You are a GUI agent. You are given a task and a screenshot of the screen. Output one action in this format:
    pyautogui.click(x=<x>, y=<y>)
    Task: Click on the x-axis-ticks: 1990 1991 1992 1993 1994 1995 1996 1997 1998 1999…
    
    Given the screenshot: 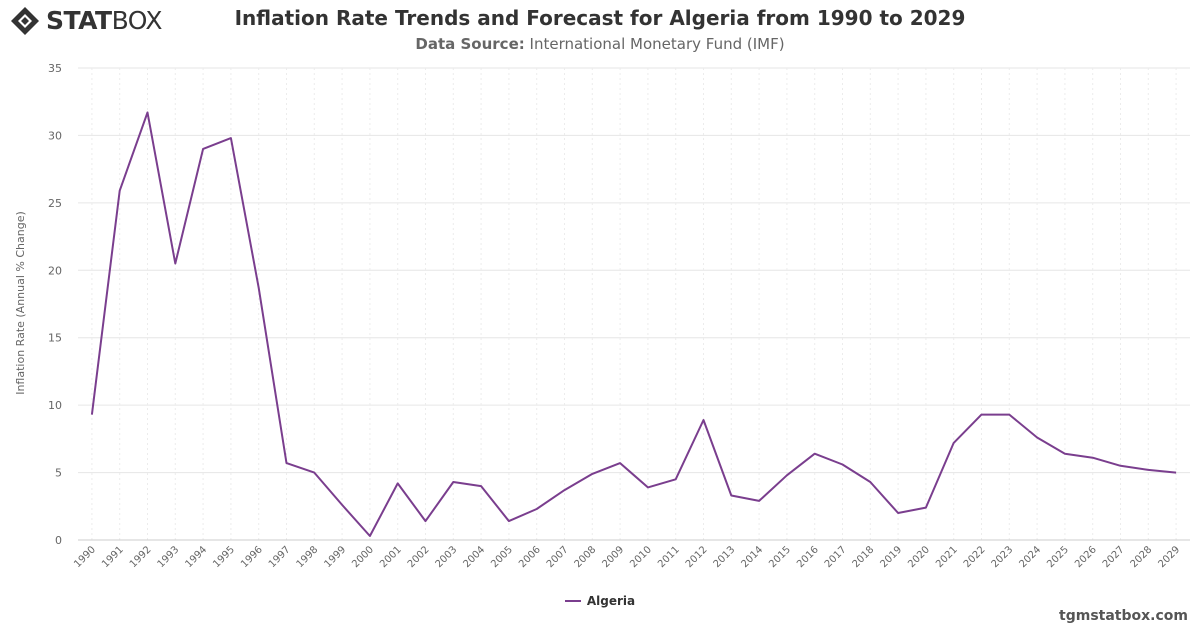 What is the action you would take?
    pyautogui.click(x=627, y=557)
    